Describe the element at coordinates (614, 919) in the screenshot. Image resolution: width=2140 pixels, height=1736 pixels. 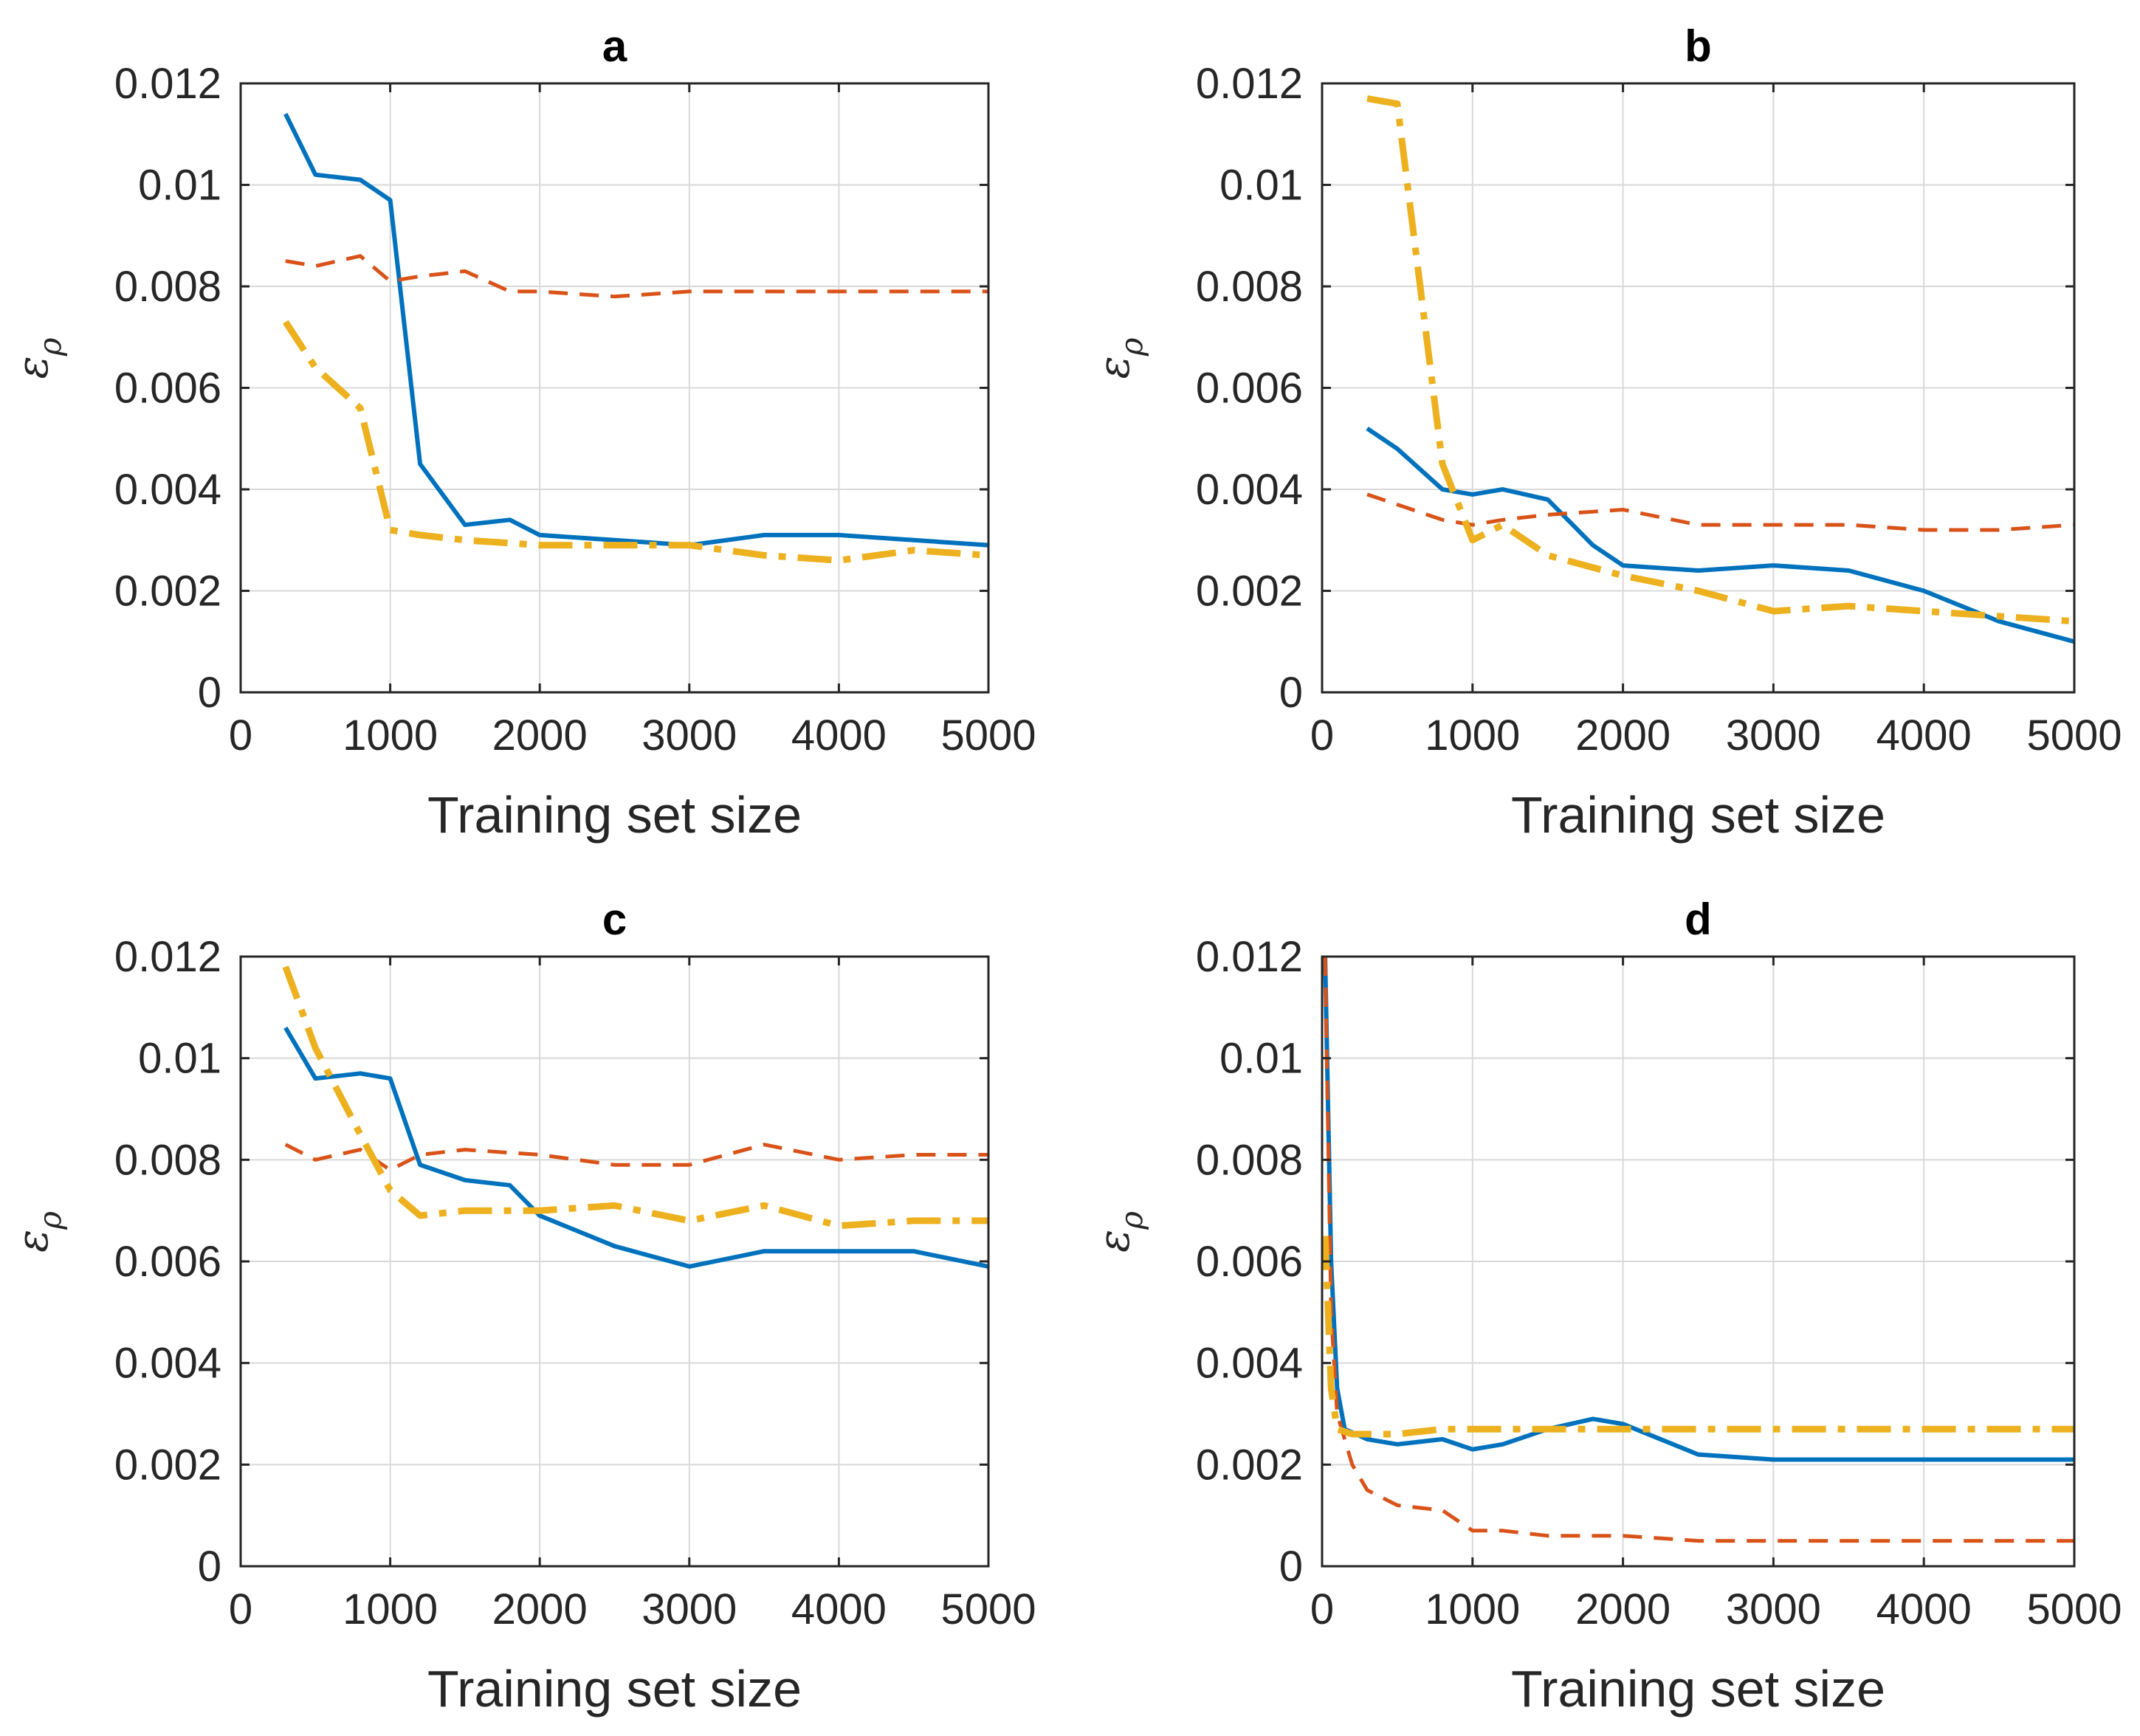
I see `panel-title: c` at that location.